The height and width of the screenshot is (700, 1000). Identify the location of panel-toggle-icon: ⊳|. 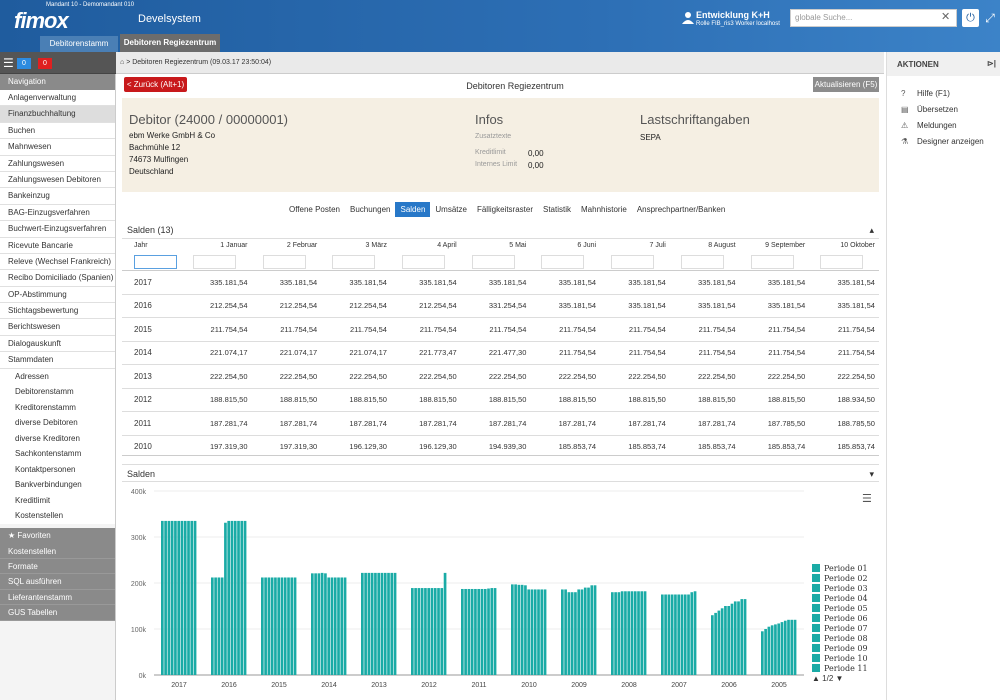
(991, 63).